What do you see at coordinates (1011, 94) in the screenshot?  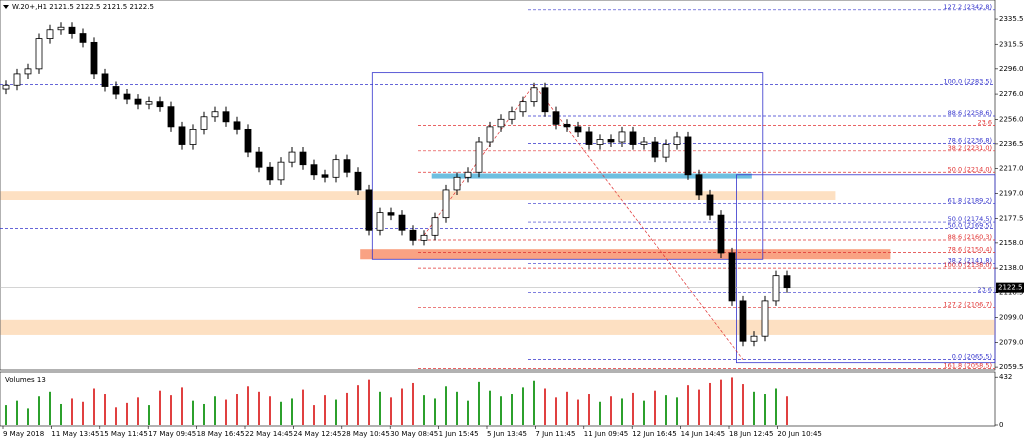 I see `y-tick-label: 2276.0` at bounding box center [1011, 94].